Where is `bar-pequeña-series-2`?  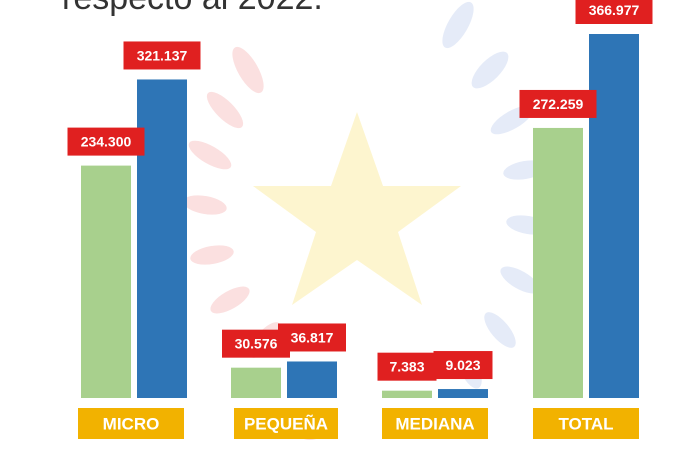 bar-pequeña-series-2 is located at coordinates (312, 379).